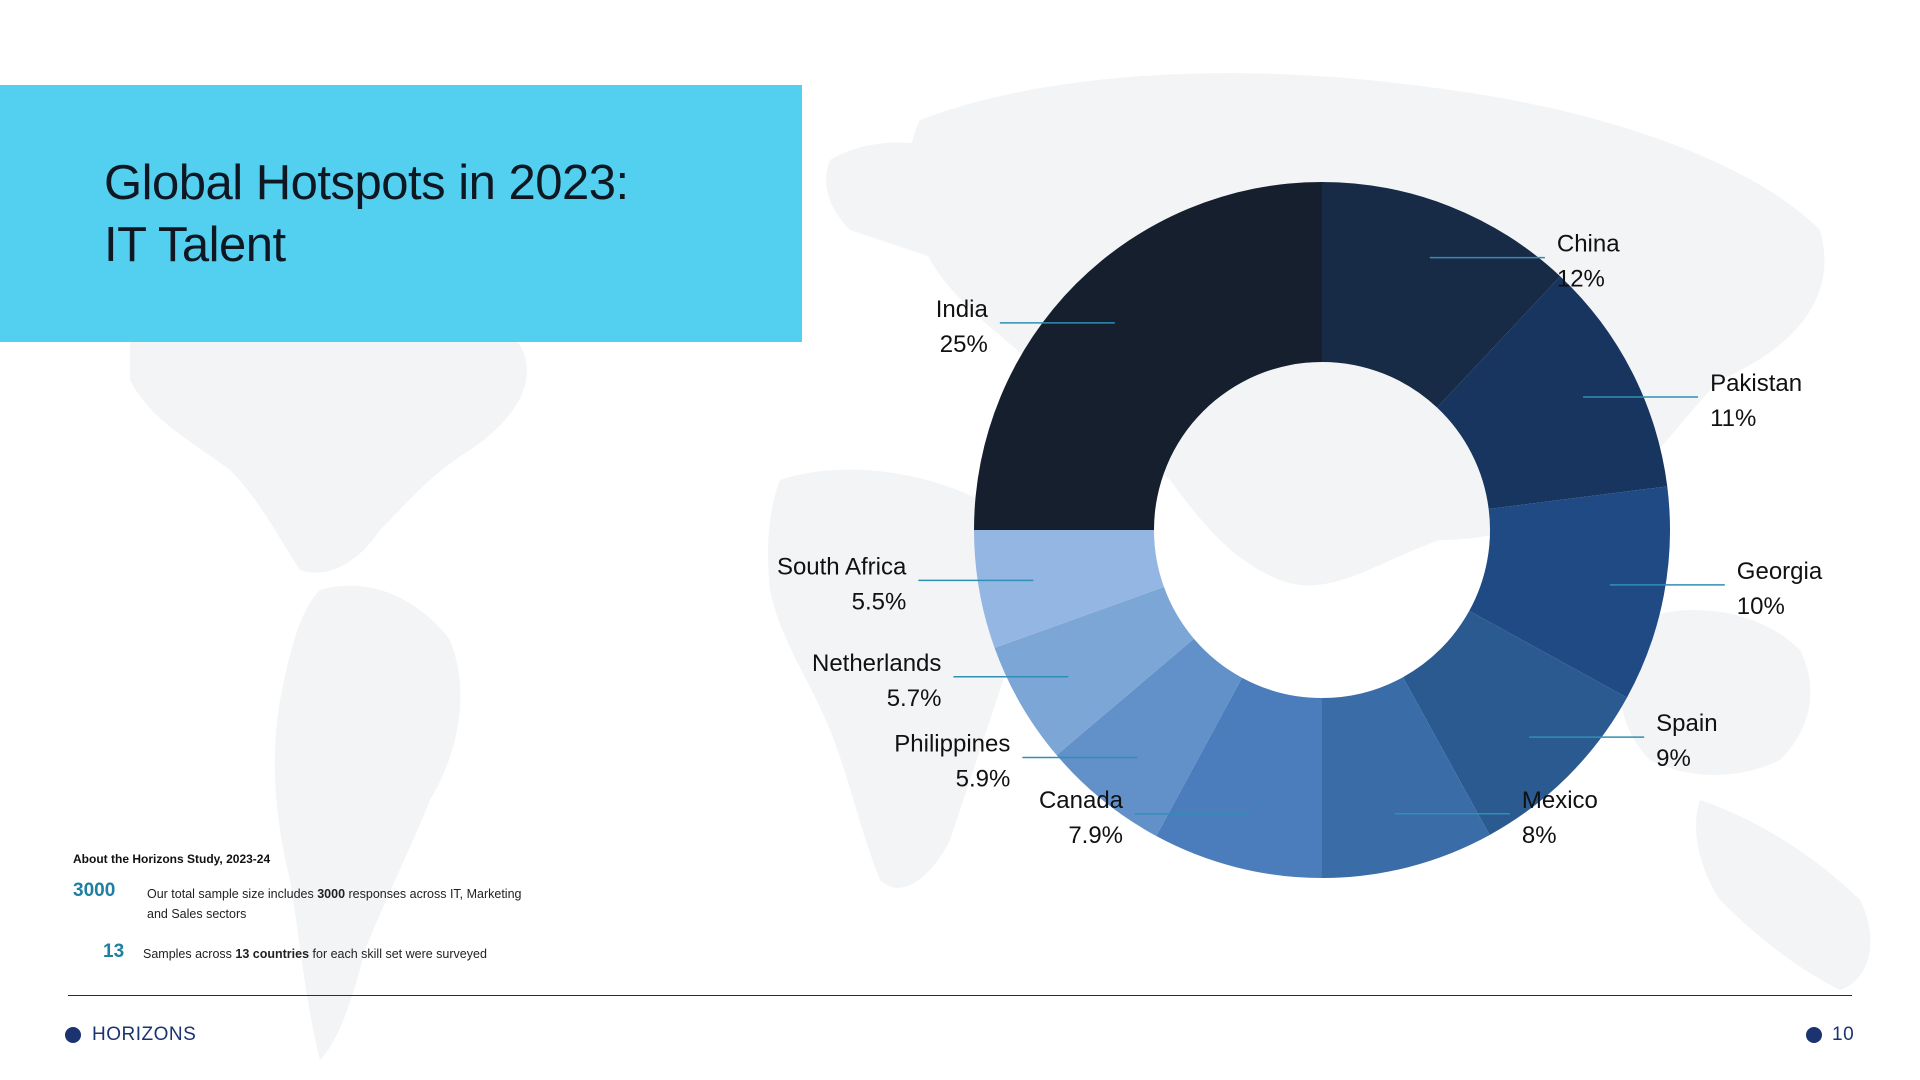 This screenshot has height=1080, width=1920. I want to click on label-georgia: Georgia, so click(1780, 571).